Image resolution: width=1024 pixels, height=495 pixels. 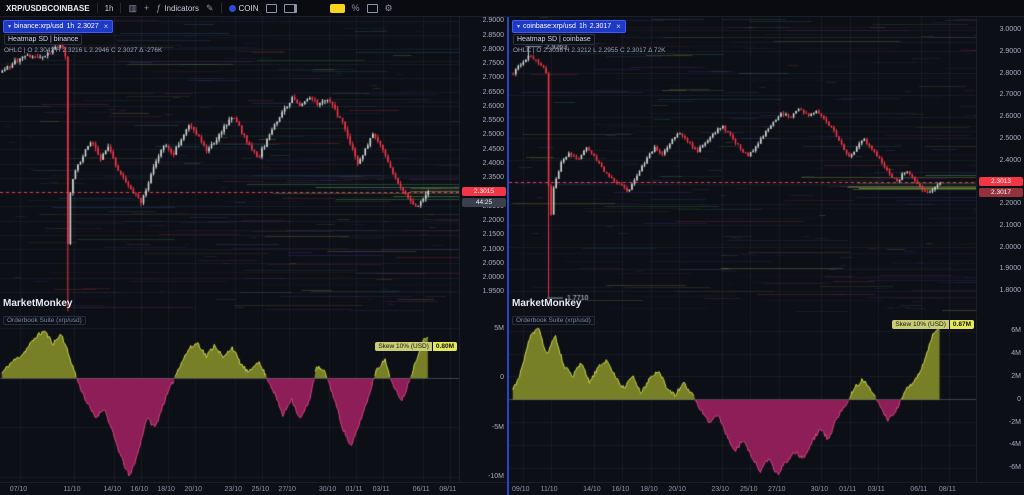 I want to click on price-tick-label: 2.7500, so click(x=493, y=64).